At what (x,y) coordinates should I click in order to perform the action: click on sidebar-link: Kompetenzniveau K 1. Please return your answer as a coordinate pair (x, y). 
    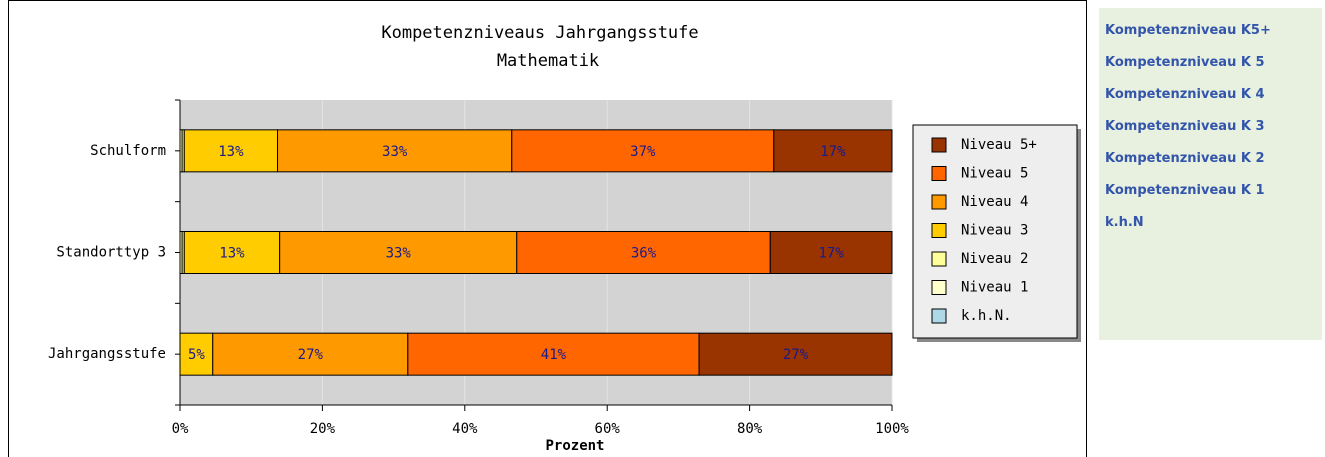
    Looking at the image, I should click on (1185, 190).